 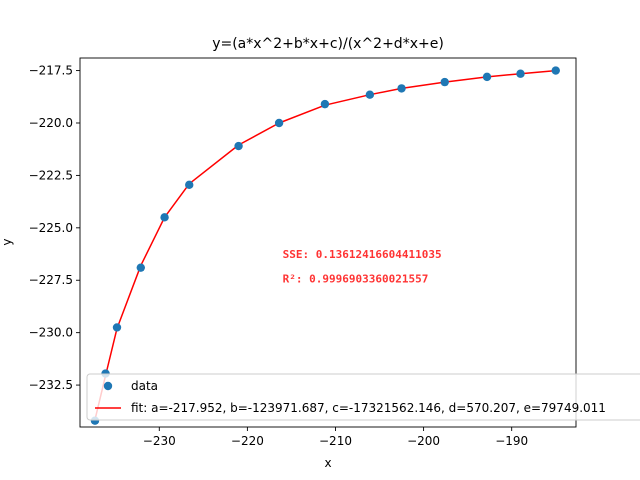 What do you see at coordinates (51, 123) in the screenshot?
I see `y-tick-label: −220.0` at bounding box center [51, 123].